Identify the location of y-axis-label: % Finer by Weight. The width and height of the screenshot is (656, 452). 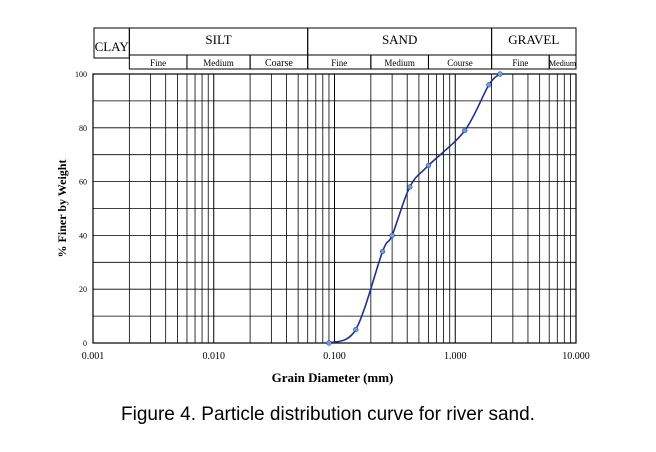
(62, 209).